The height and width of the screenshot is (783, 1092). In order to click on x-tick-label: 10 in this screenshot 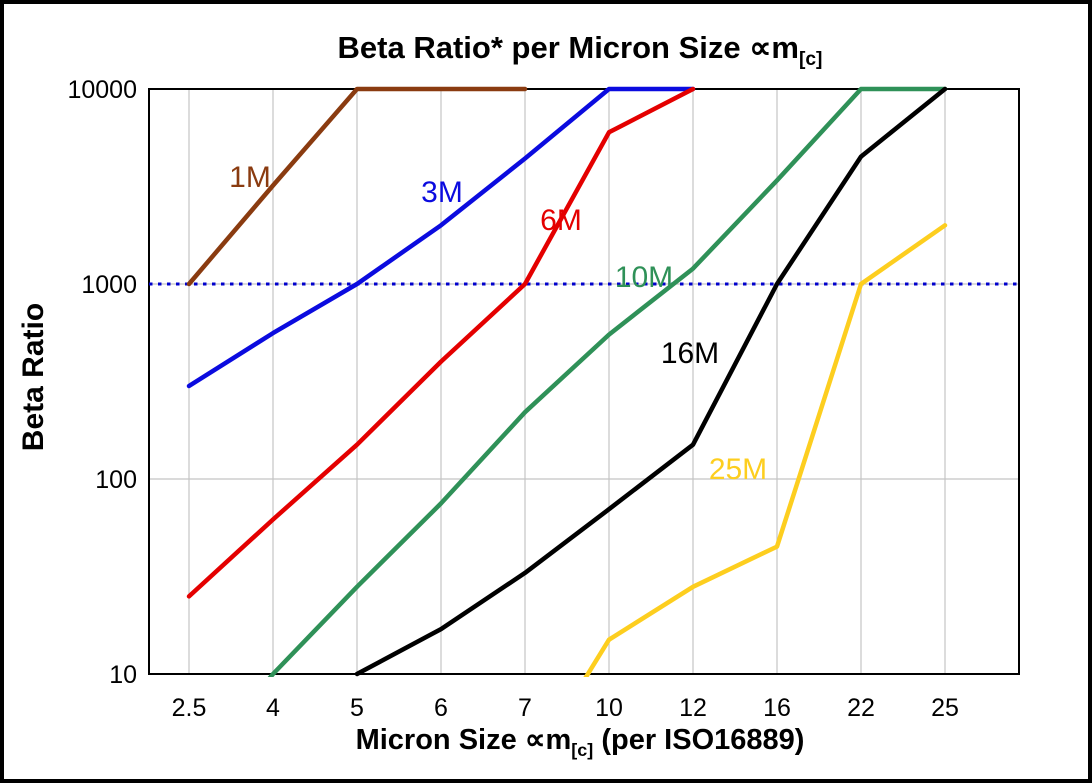, I will do `click(609, 708)`.